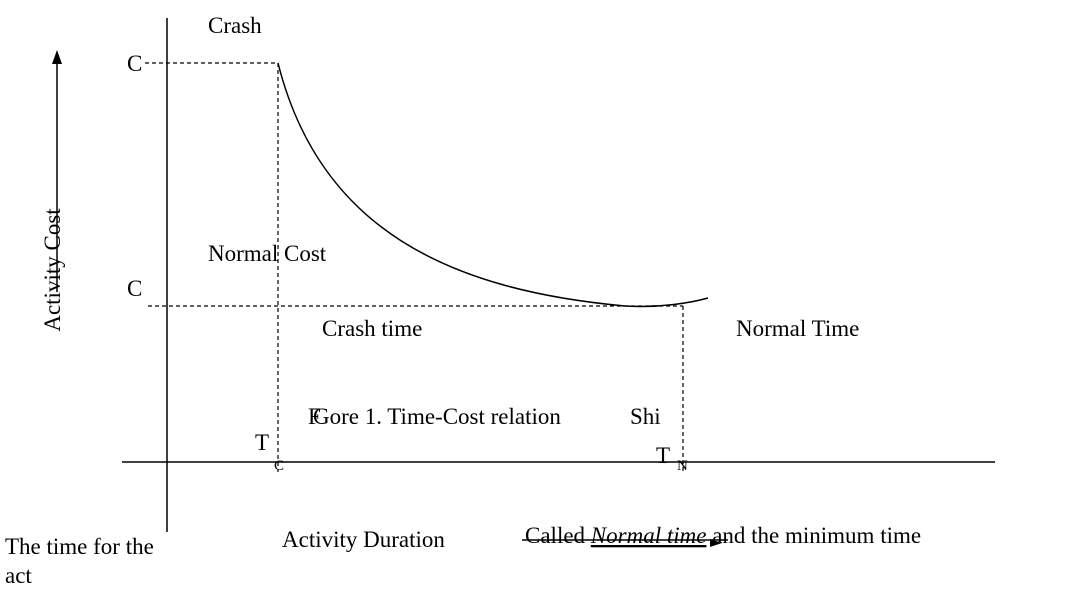  I want to click on body-text: Called Normal time and the minimum time, so click(723, 535).